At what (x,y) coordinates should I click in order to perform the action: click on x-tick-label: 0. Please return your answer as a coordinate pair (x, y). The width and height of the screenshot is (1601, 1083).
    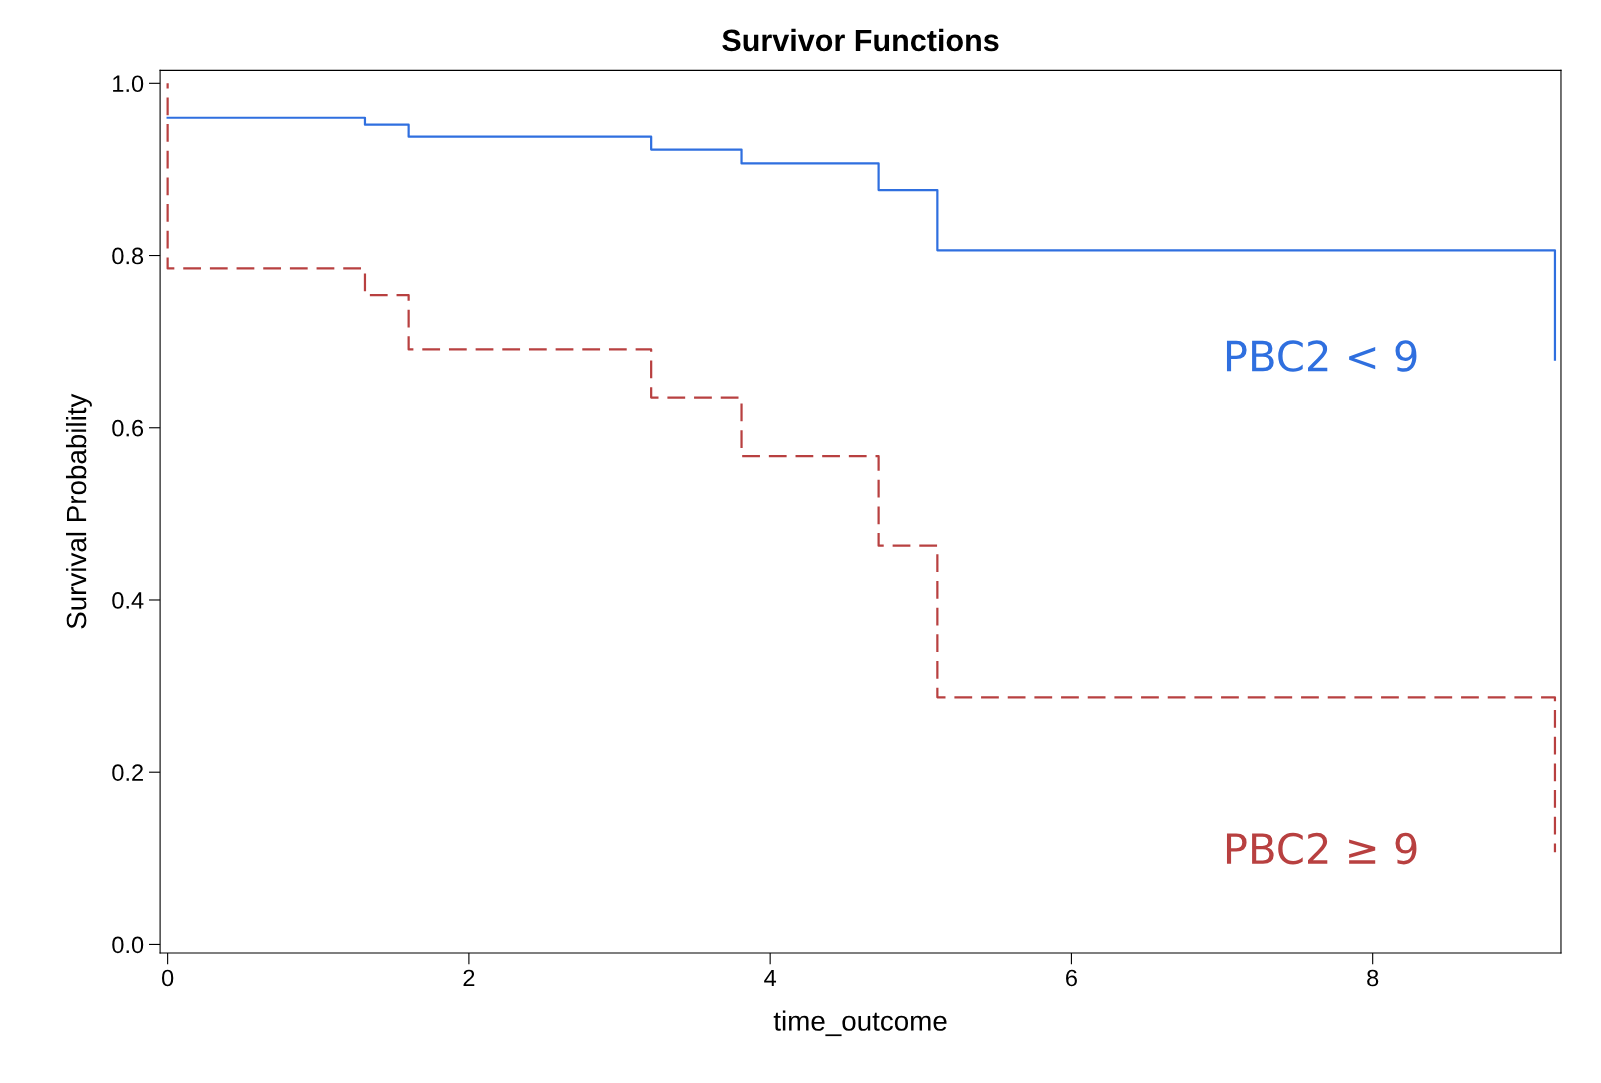
    Looking at the image, I should click on (167, 978).